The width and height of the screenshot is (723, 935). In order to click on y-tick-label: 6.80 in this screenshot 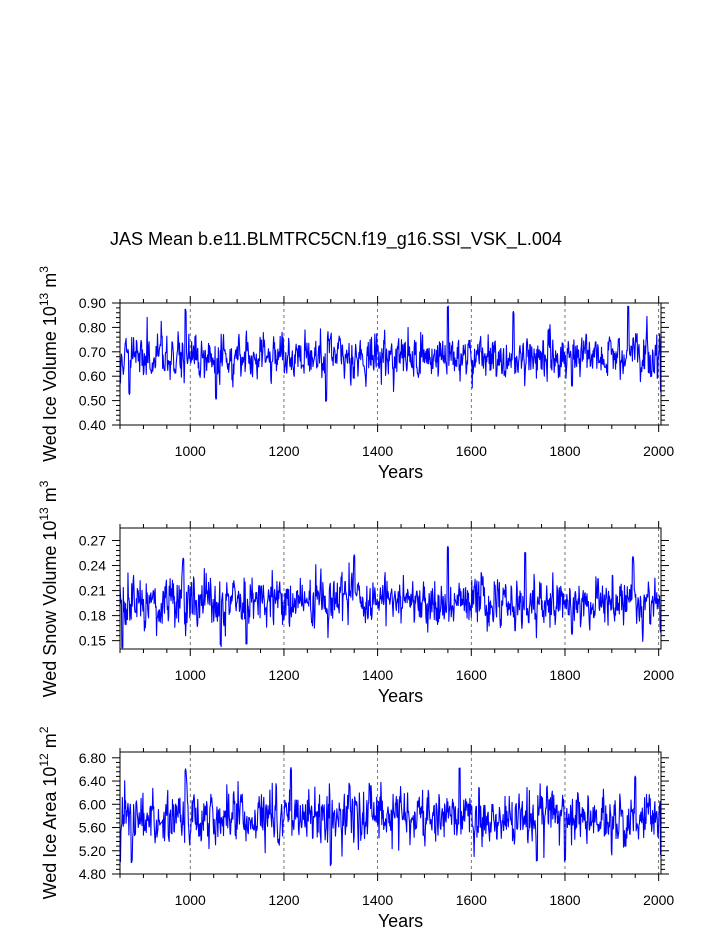, I will do `click(92, 758)`.